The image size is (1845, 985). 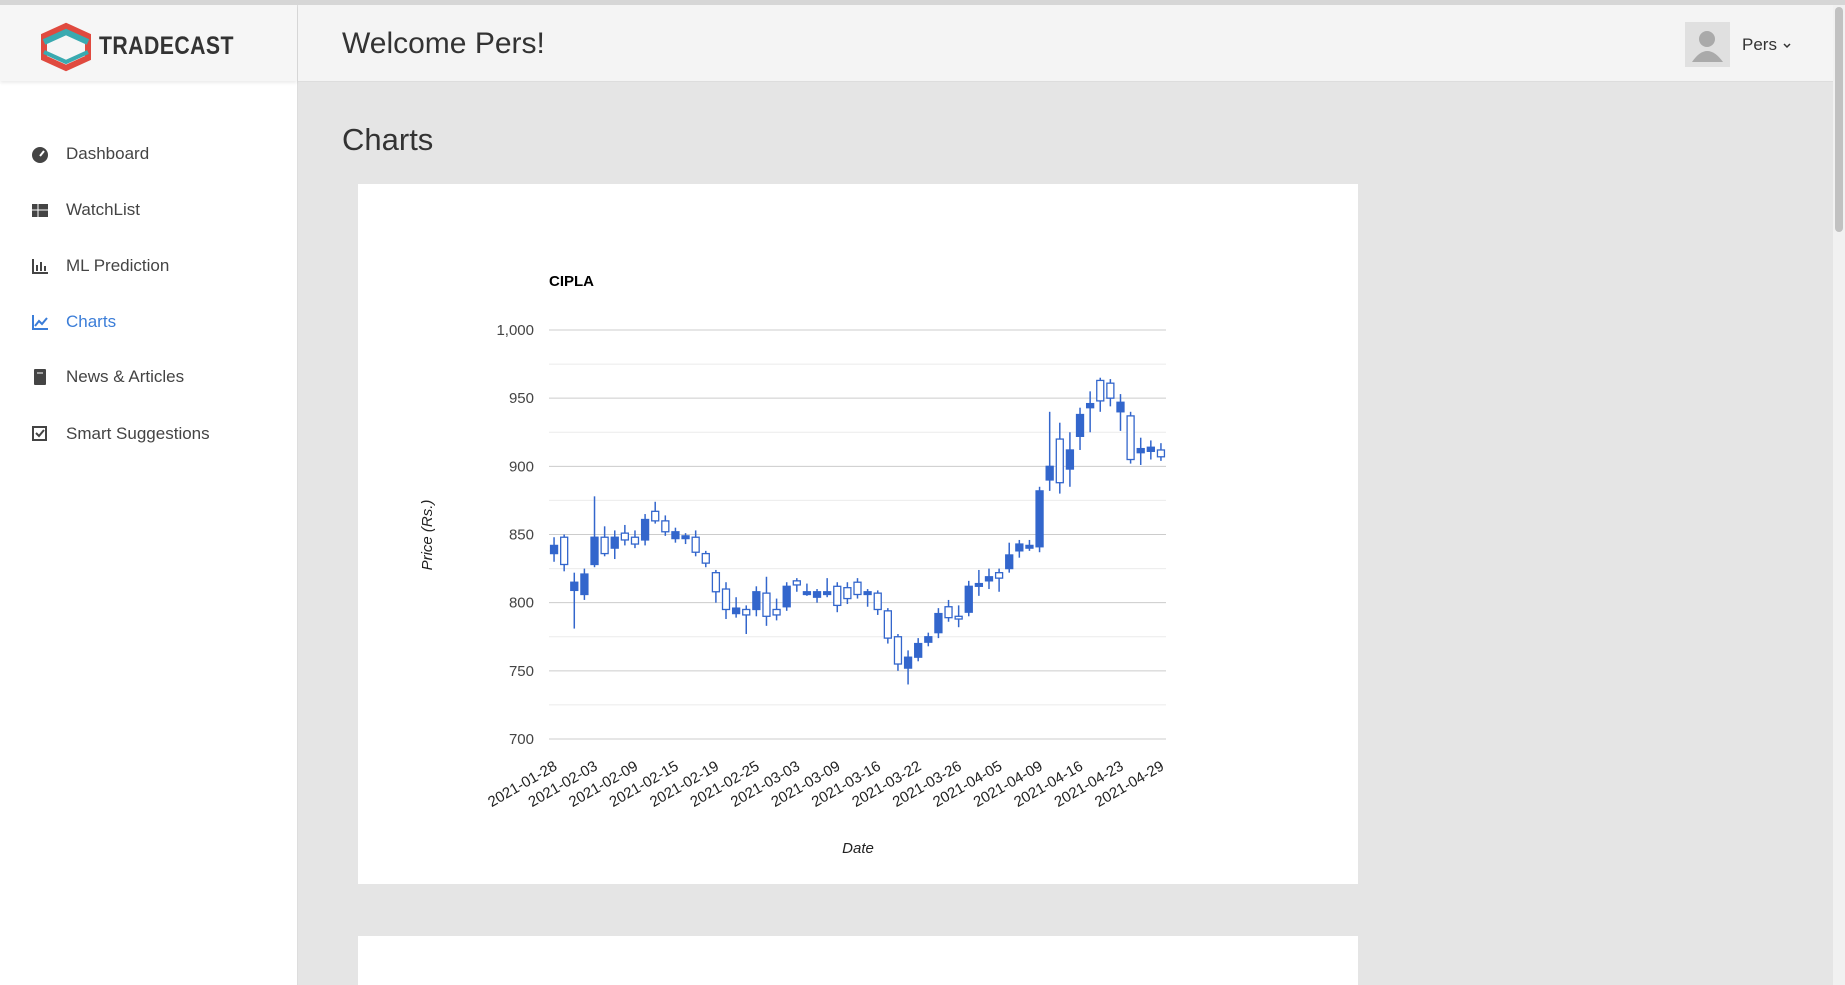 I want to click on y-tick-label: 800, so click(x=521, y=603).